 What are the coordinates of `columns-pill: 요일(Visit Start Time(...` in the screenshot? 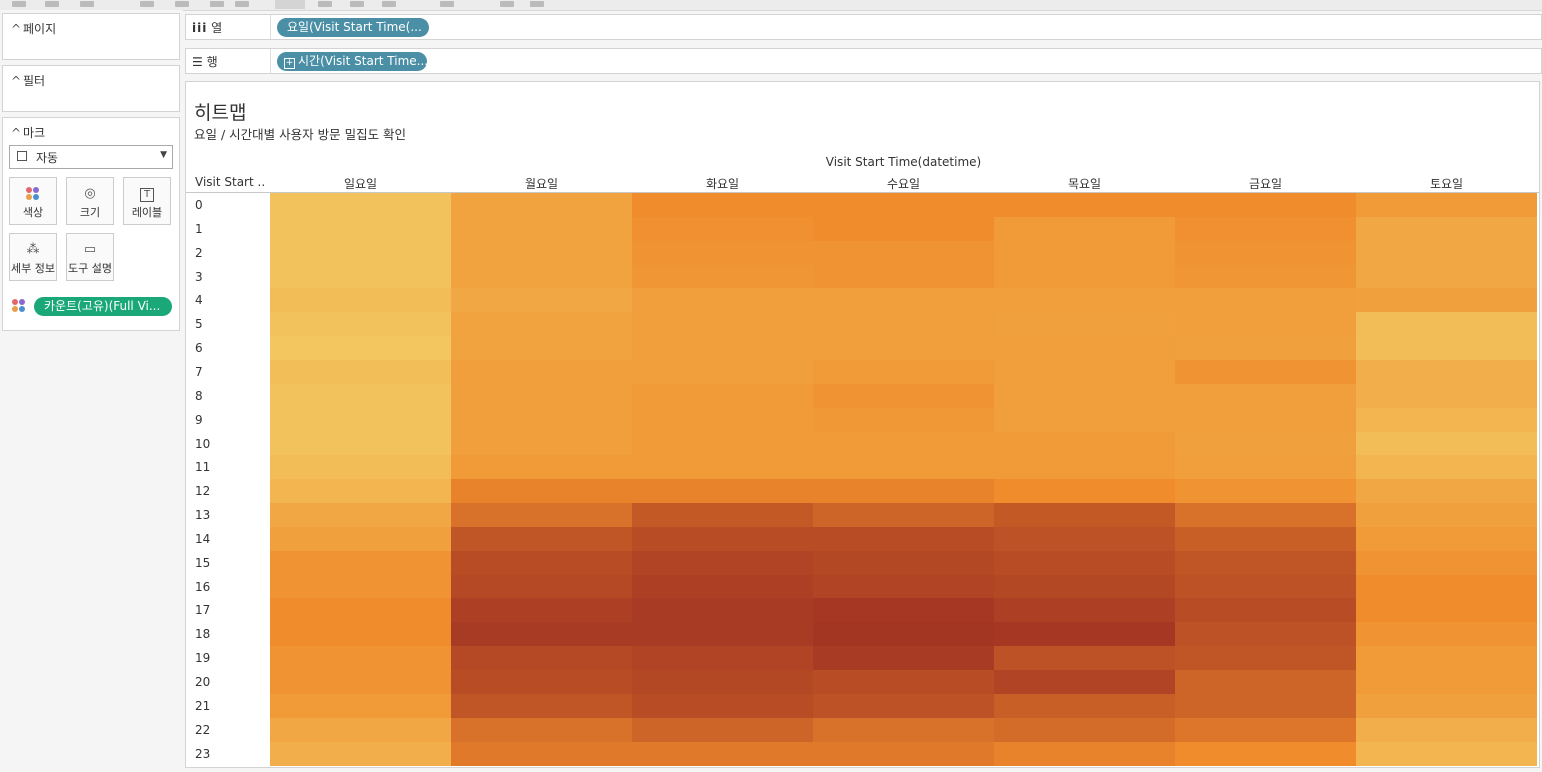 It's located at (353, 27).